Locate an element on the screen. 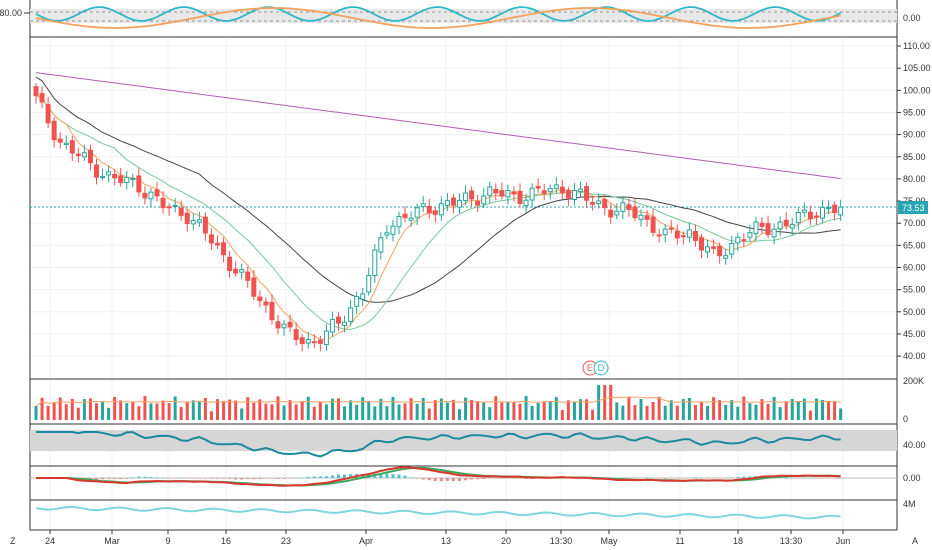  time-axis-label: 23 is located at coordinates (286, 541).